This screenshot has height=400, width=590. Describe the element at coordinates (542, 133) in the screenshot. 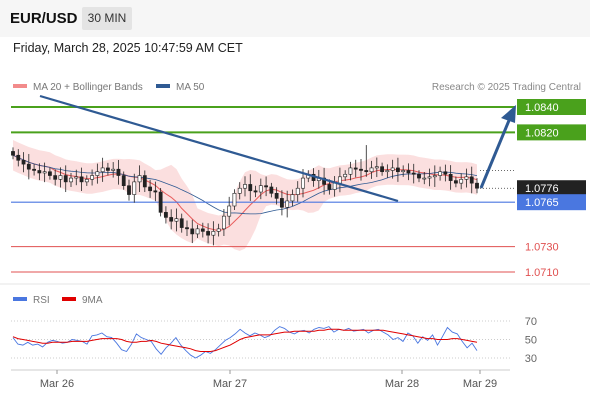

I see `resistance-label: 1.0820` at that location.